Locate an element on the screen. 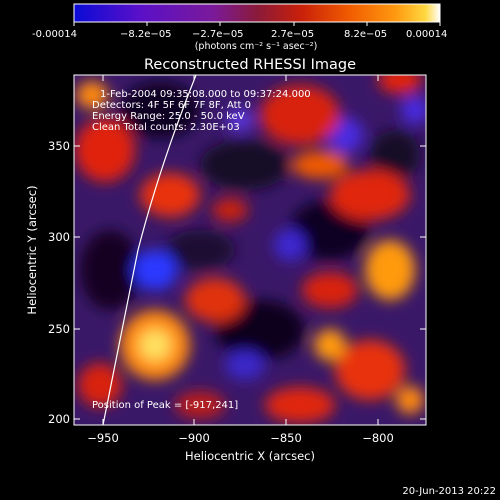 The height and width of the screenshot is (500, 500). plot-title: Reconstructed RHESSI Image is located at coordinates (250, 65).